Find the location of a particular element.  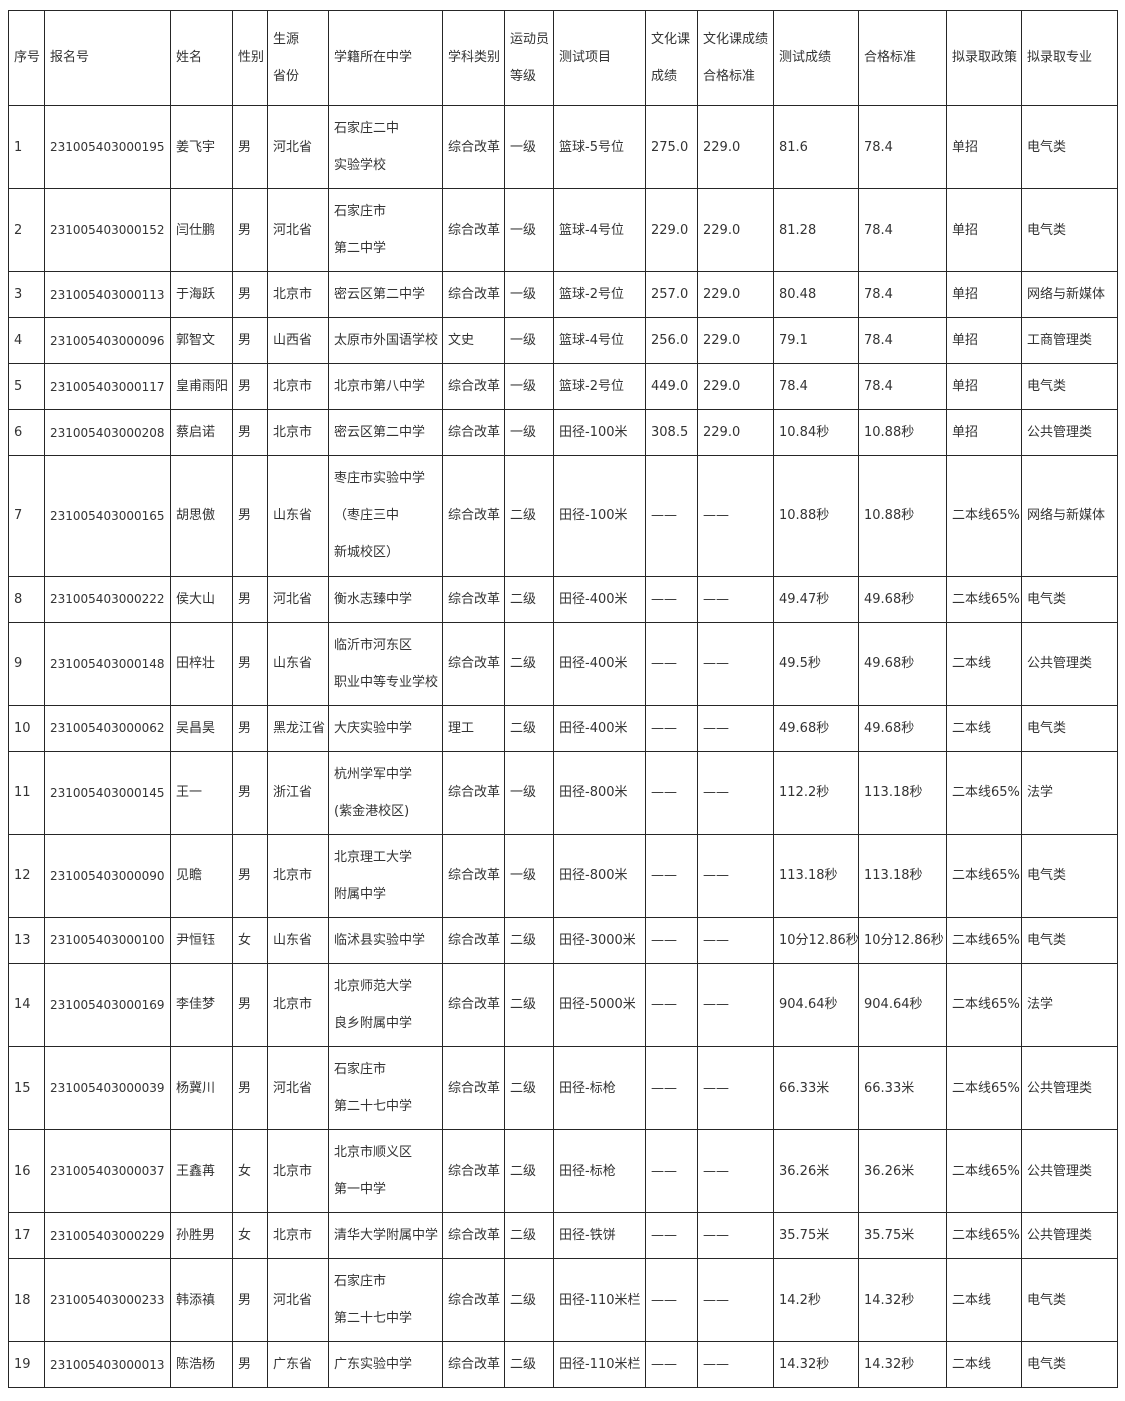

cell-name: 皇甫雨阳 is located at coordinates (201, 387).